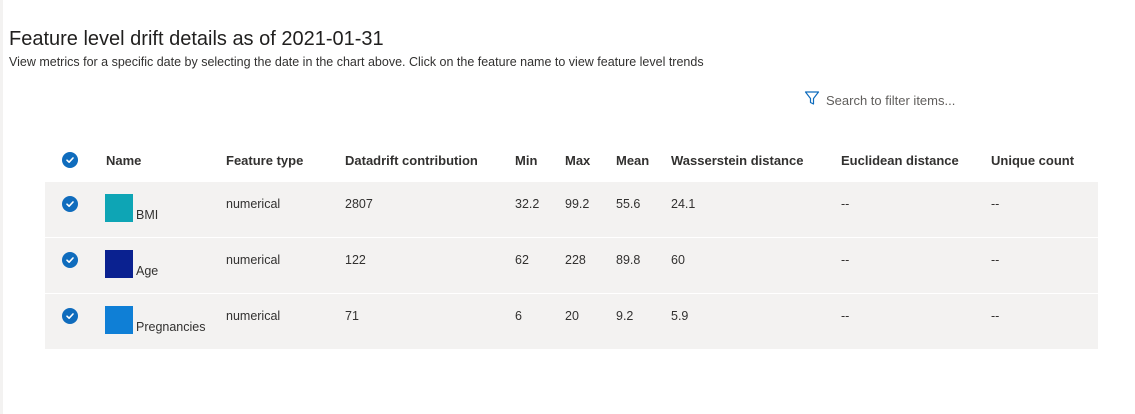 This screenshot has width=1135, height=414. What do you see at coordinates (633, 160) in the screenshot?
I see `column-header-mean: Mean` at bounding box center [633, 160].